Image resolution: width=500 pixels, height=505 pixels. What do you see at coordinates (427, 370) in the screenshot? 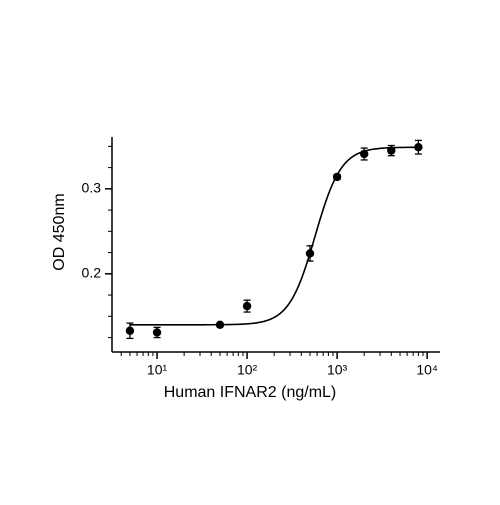
I see `x-tick-label: 10⁴` at bounding box center [427, 370].